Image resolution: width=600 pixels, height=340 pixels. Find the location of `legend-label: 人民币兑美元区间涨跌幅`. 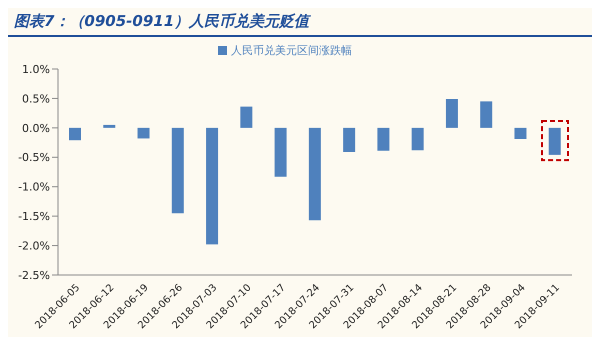

legend-label: 人民币兑美元区间涨跌幅 is located at coordinates (291, 50).